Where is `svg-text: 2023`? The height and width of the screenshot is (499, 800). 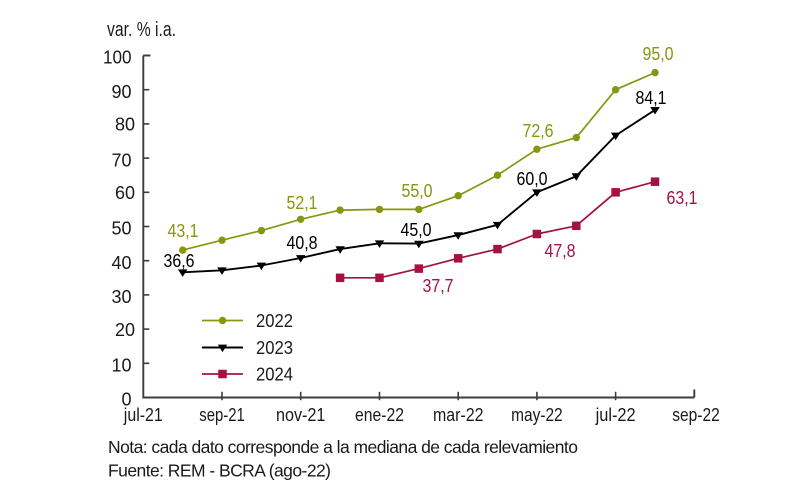 svg-text: 2023 is located at coordinates (274, 348).